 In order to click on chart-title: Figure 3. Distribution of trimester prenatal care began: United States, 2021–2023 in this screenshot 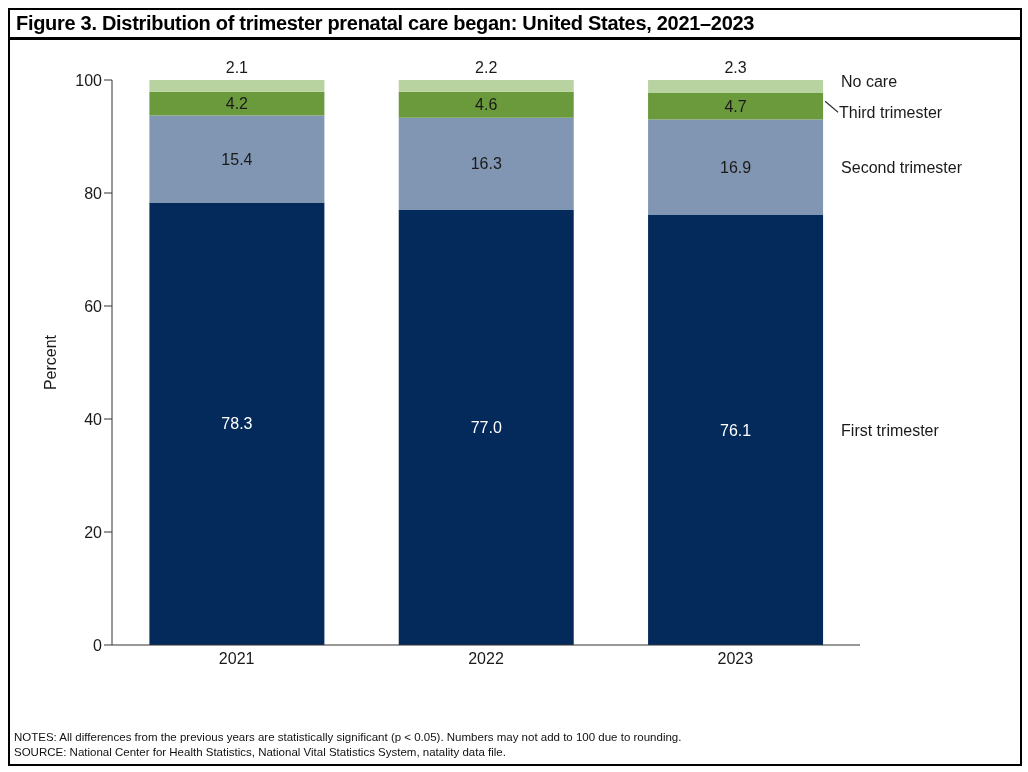, I will do `click(515, 25)`.